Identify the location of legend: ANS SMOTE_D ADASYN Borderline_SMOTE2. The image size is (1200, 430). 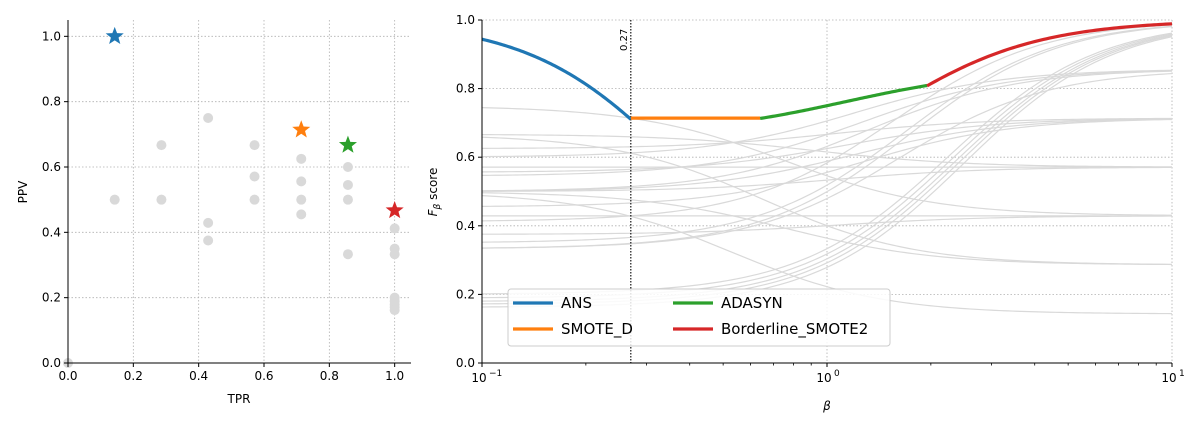
(699, 317).